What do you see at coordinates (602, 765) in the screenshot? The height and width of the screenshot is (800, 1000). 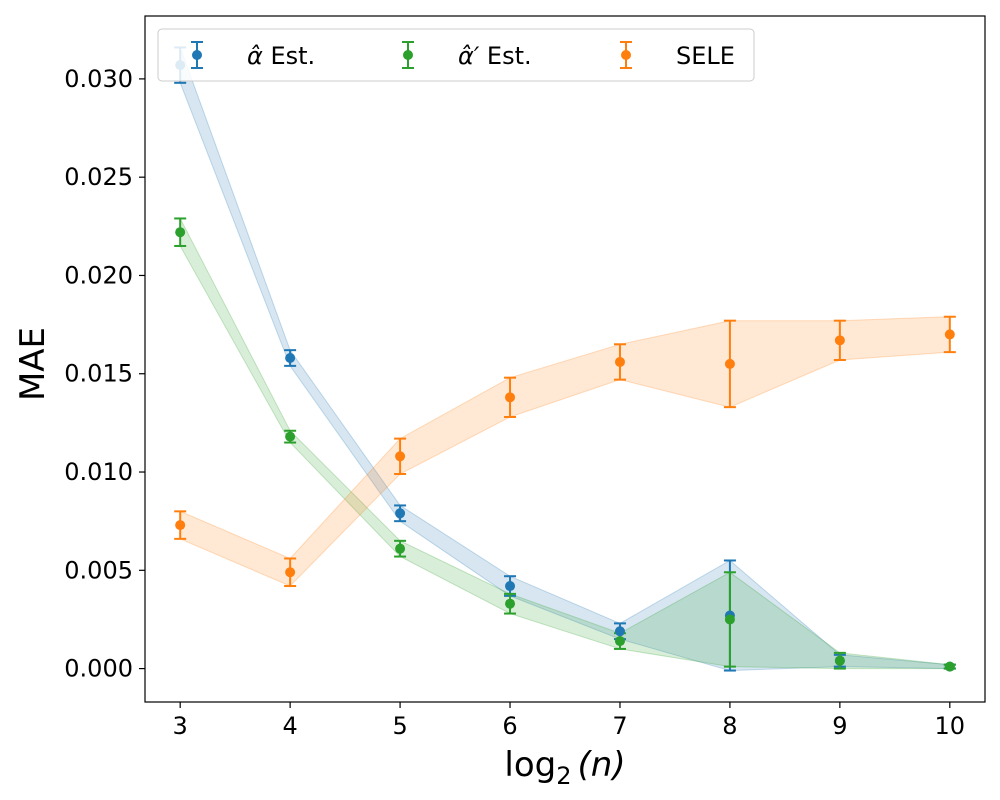 I see `x-axis-label-arg: (n)` at bounding box center [602, 765].